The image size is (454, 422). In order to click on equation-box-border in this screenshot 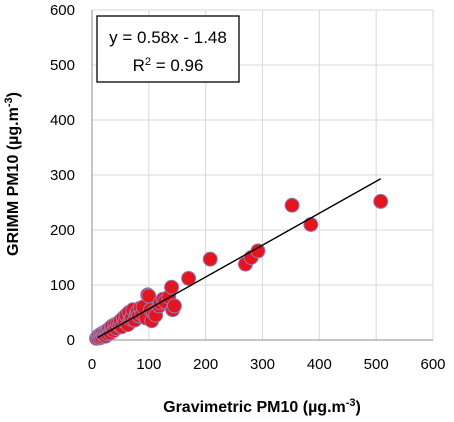, I will do `click(168, 49)`.